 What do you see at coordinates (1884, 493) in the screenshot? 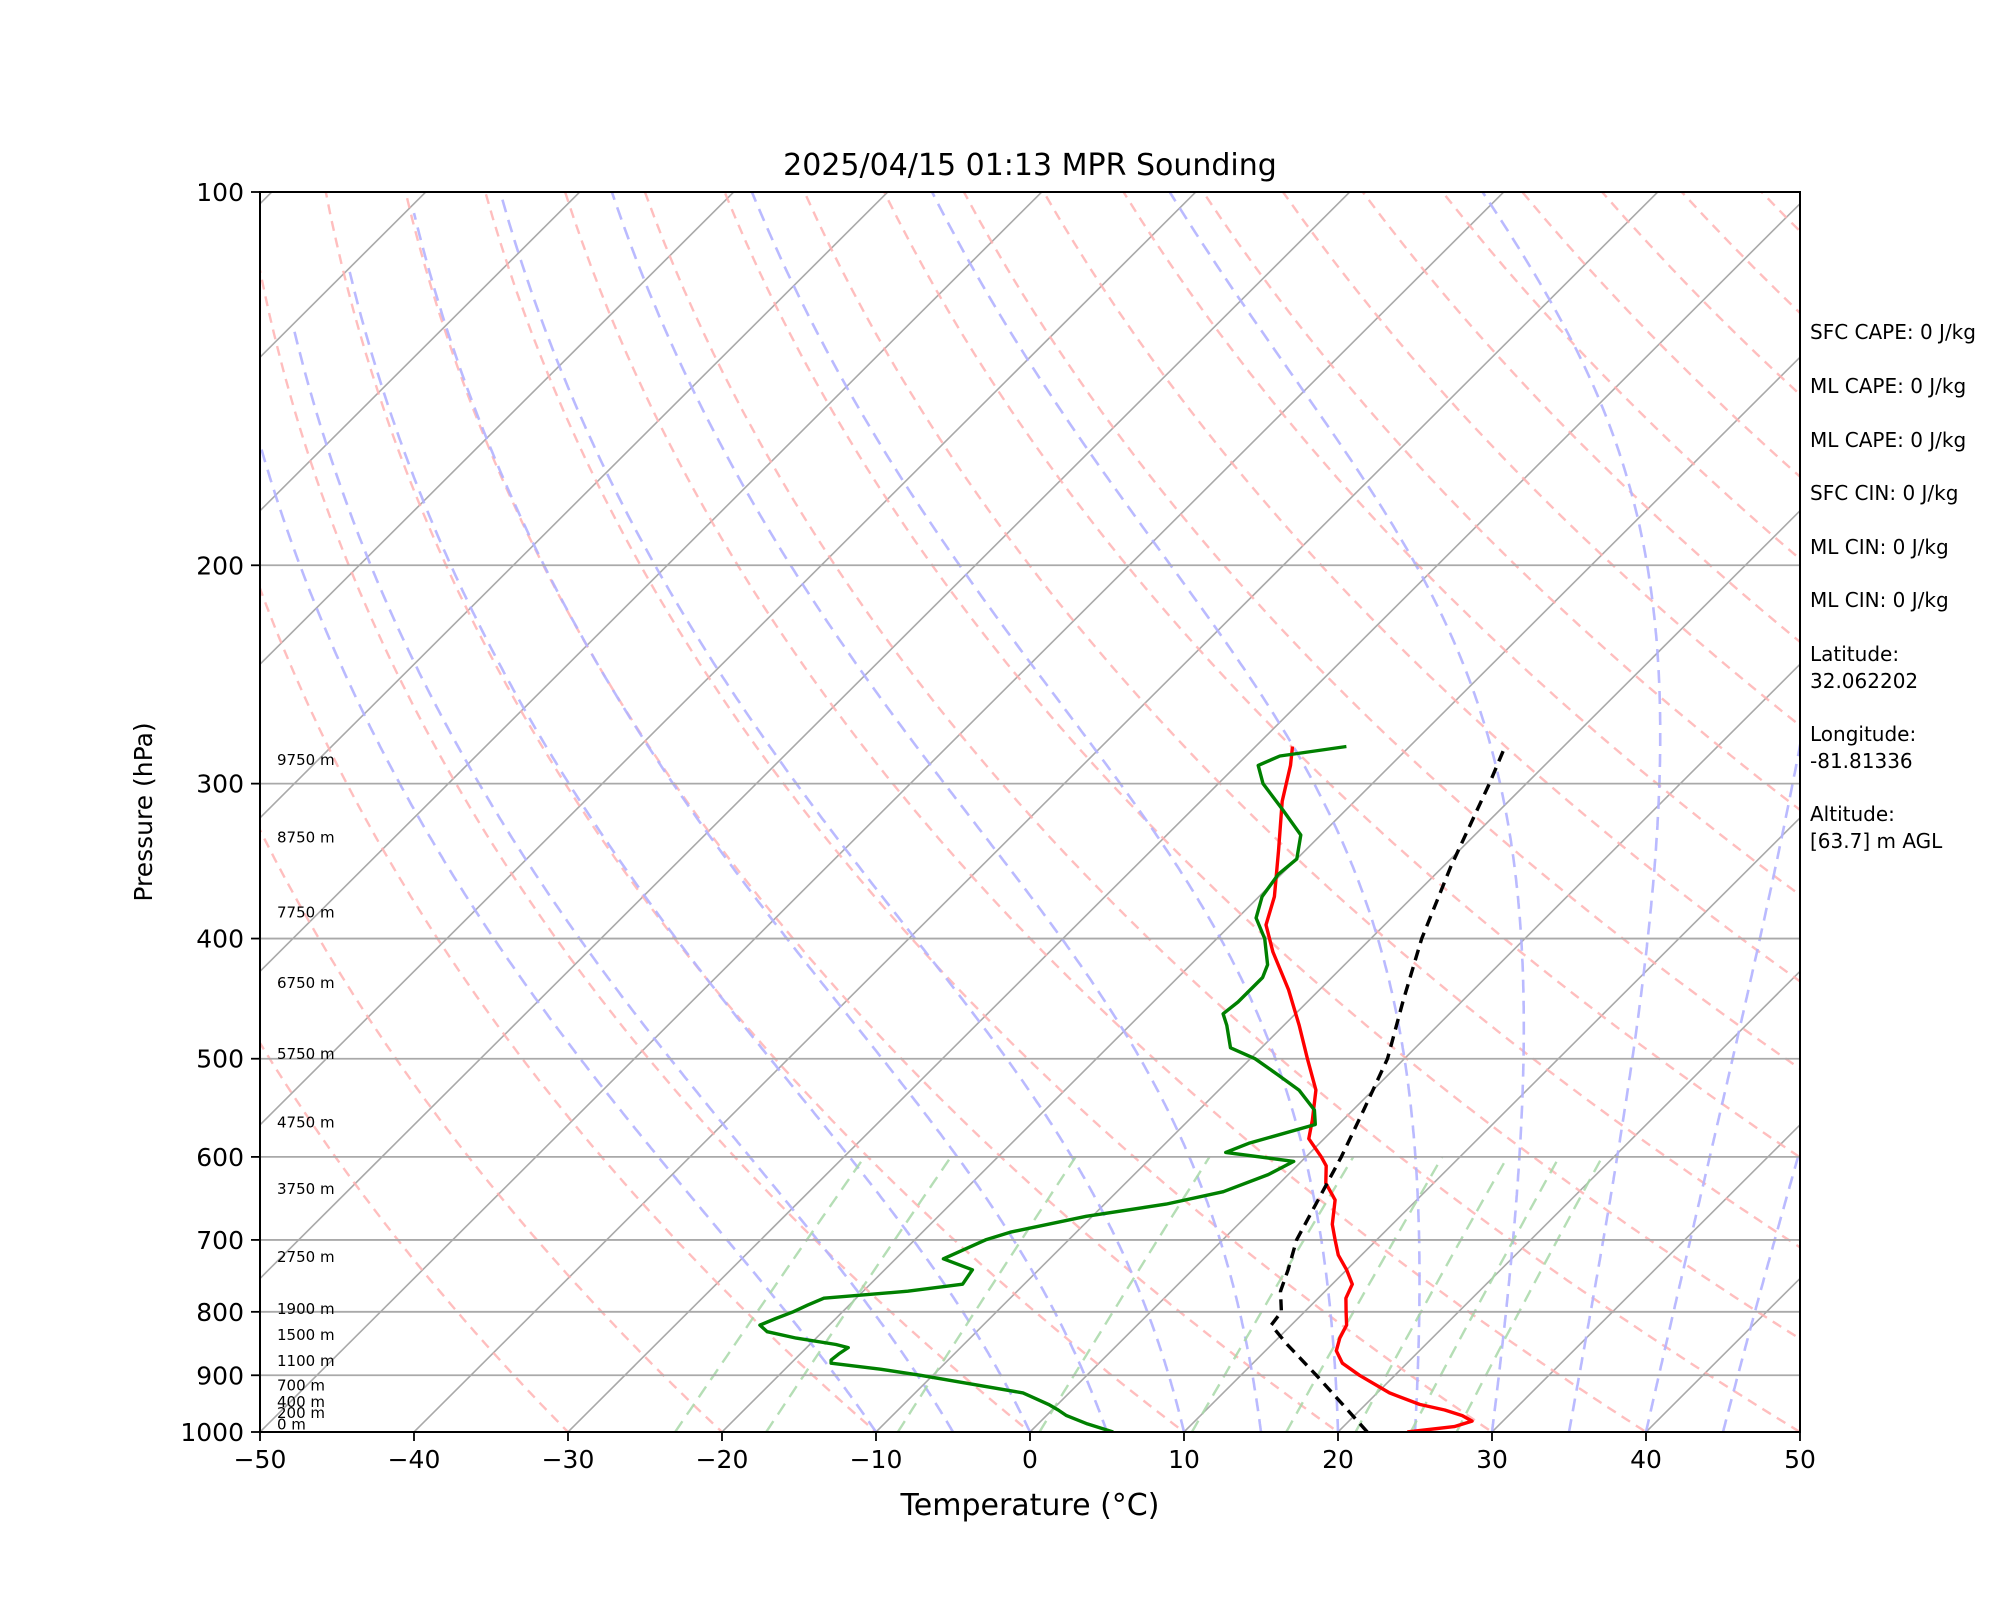
I see `sfc-cin-text: SFC CIN: 0 J/kg` at bounding box center [1884, 493].